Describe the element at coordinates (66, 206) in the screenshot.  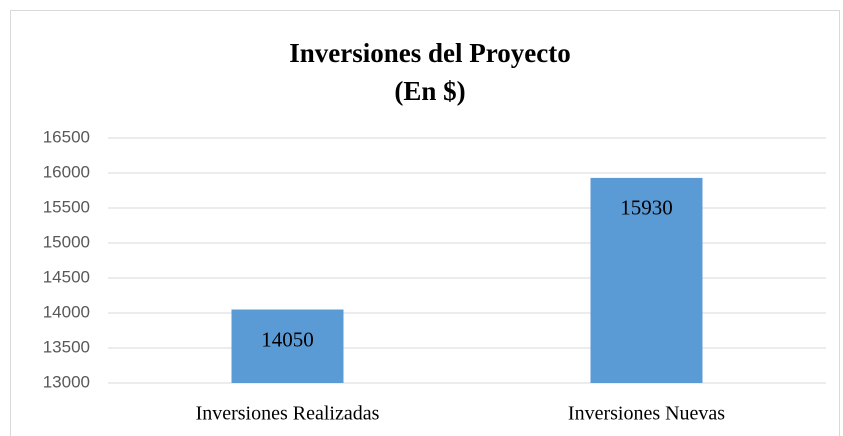
I see `y-tick-label: 15500` at that location.